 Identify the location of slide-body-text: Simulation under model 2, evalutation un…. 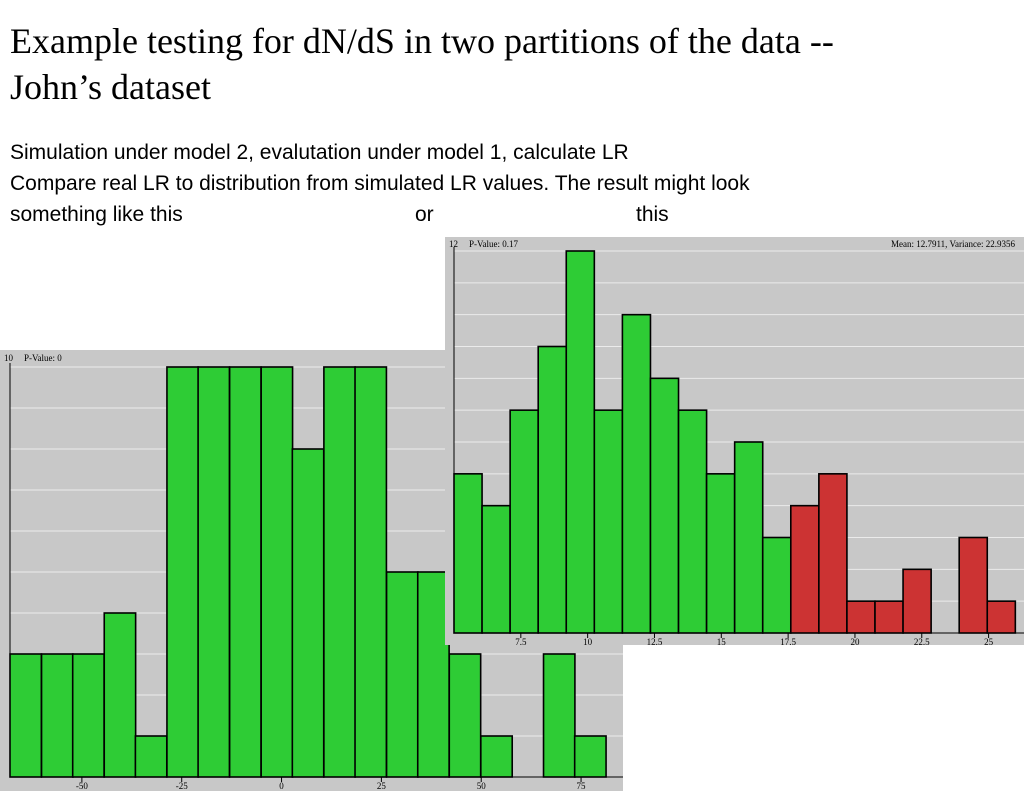
(510, 183).